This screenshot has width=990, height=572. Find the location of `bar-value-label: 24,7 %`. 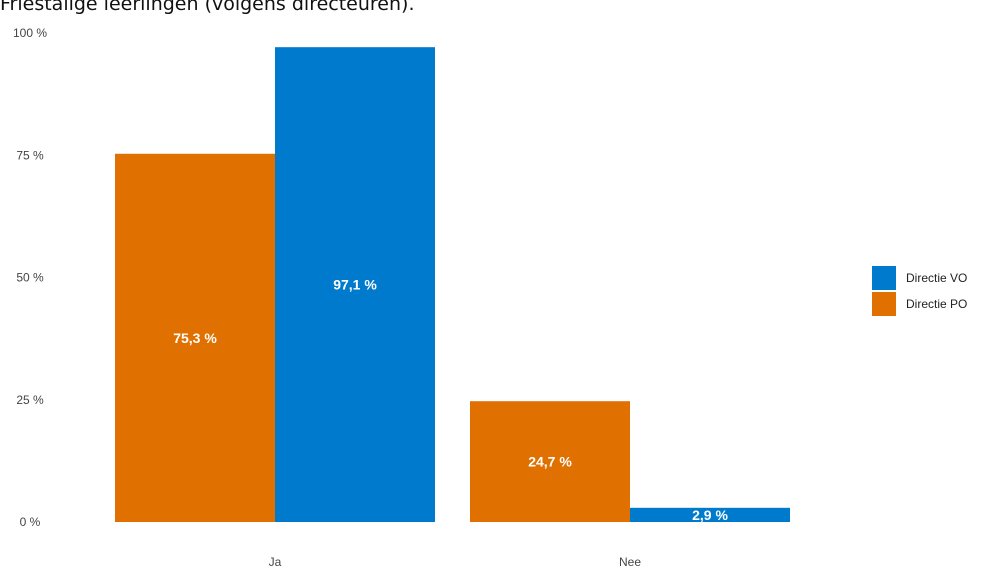

bar-value-label: 24,7 % is located at coordinates (550, 462).